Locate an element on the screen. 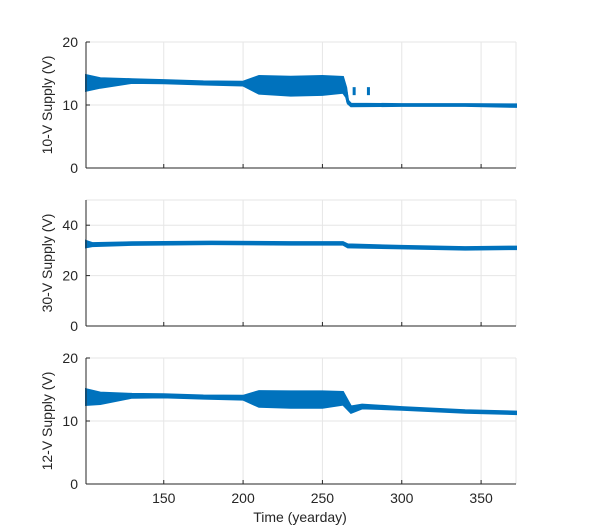 The width and height of the screenshot is (600, 525). x-tick-label: 350 is located at coordinates (481, 498).